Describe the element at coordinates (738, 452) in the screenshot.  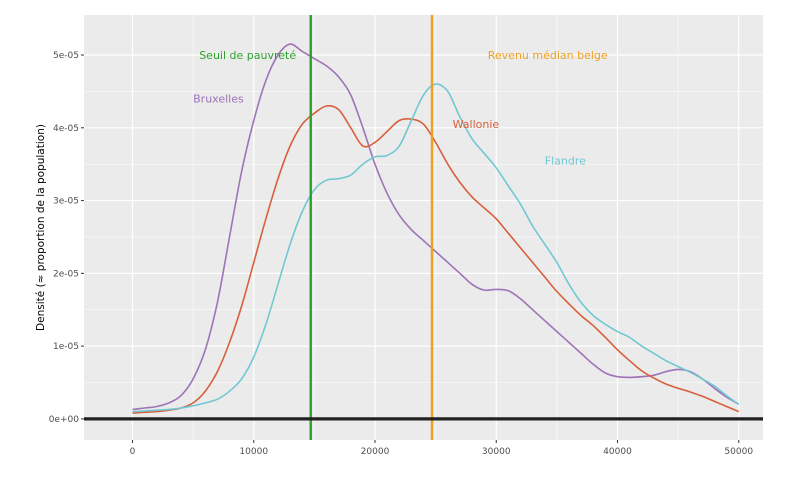
I see `x-tick-label: 50000` at that location.